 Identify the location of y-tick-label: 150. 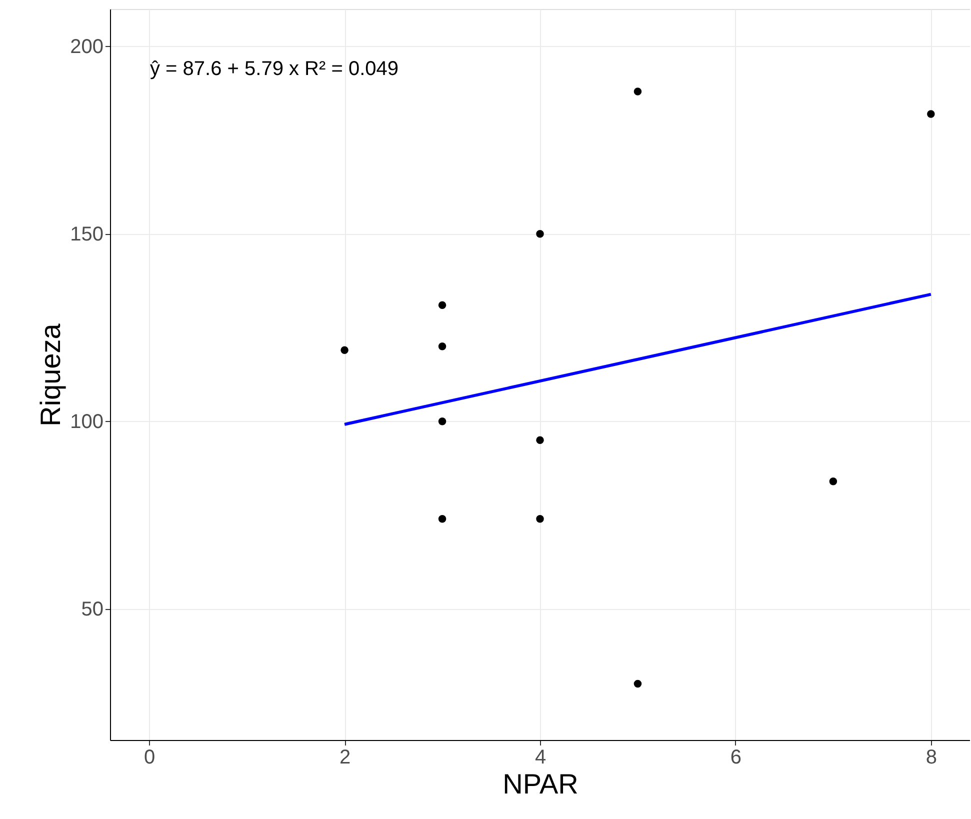
(87, 234).